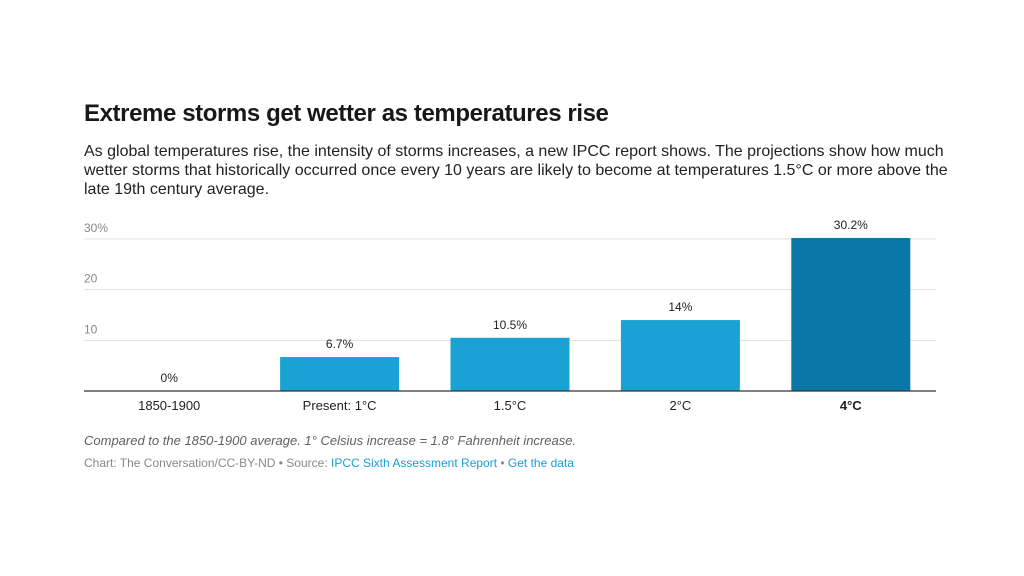 This screenshot has width=1024, height=576. I want to click on y-tick-label: 10, so click(91, 329).